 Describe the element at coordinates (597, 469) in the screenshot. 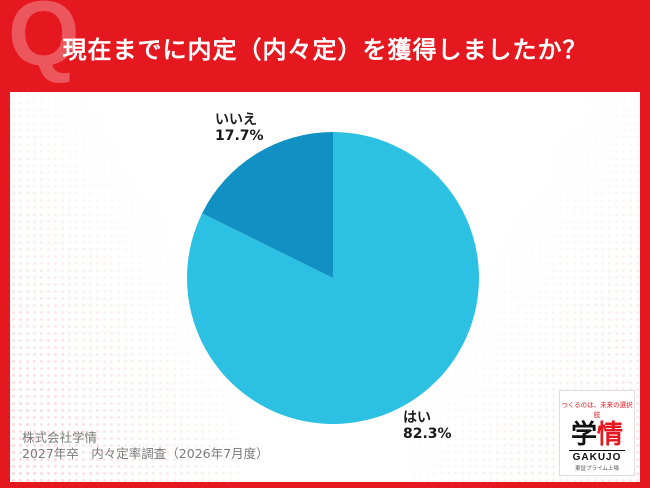

I see `logo-sub: 東証プライム上場` at that location.